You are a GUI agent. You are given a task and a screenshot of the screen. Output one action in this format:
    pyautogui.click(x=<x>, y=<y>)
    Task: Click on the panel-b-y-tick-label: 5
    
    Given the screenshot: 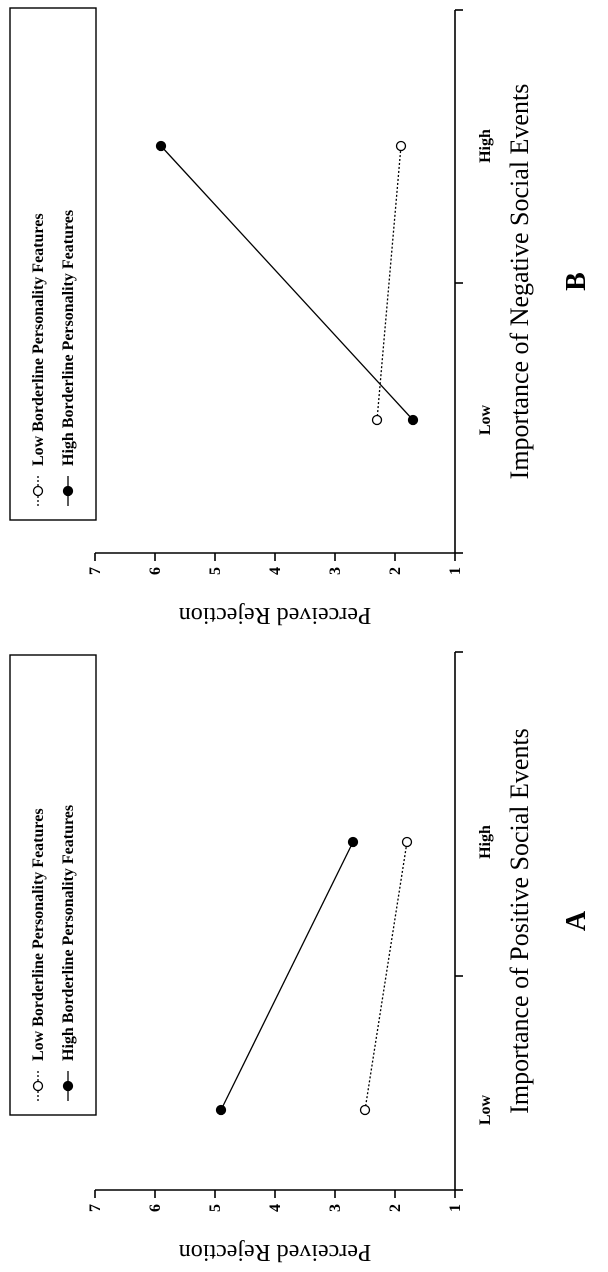 What is the action you would take?
    pyautogui.click(x=215, y=571)
    